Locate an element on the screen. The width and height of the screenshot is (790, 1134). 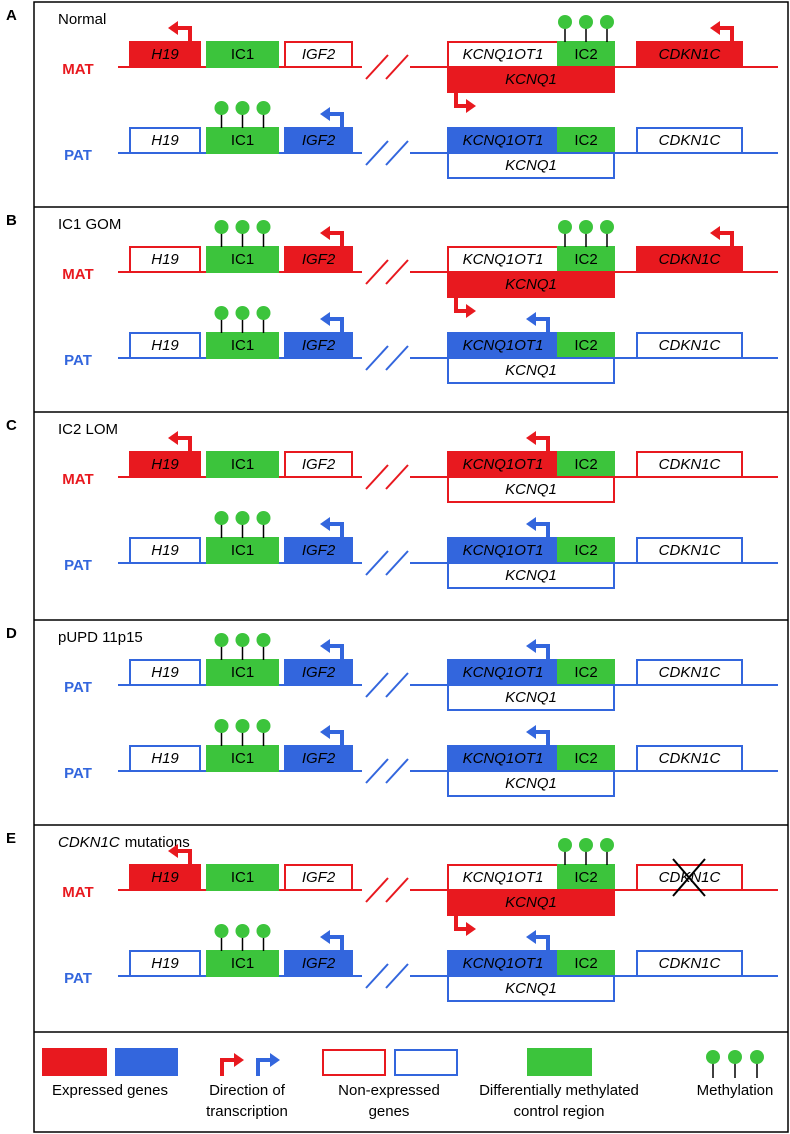
legend-dmr is located at coordinates (559, 1062).